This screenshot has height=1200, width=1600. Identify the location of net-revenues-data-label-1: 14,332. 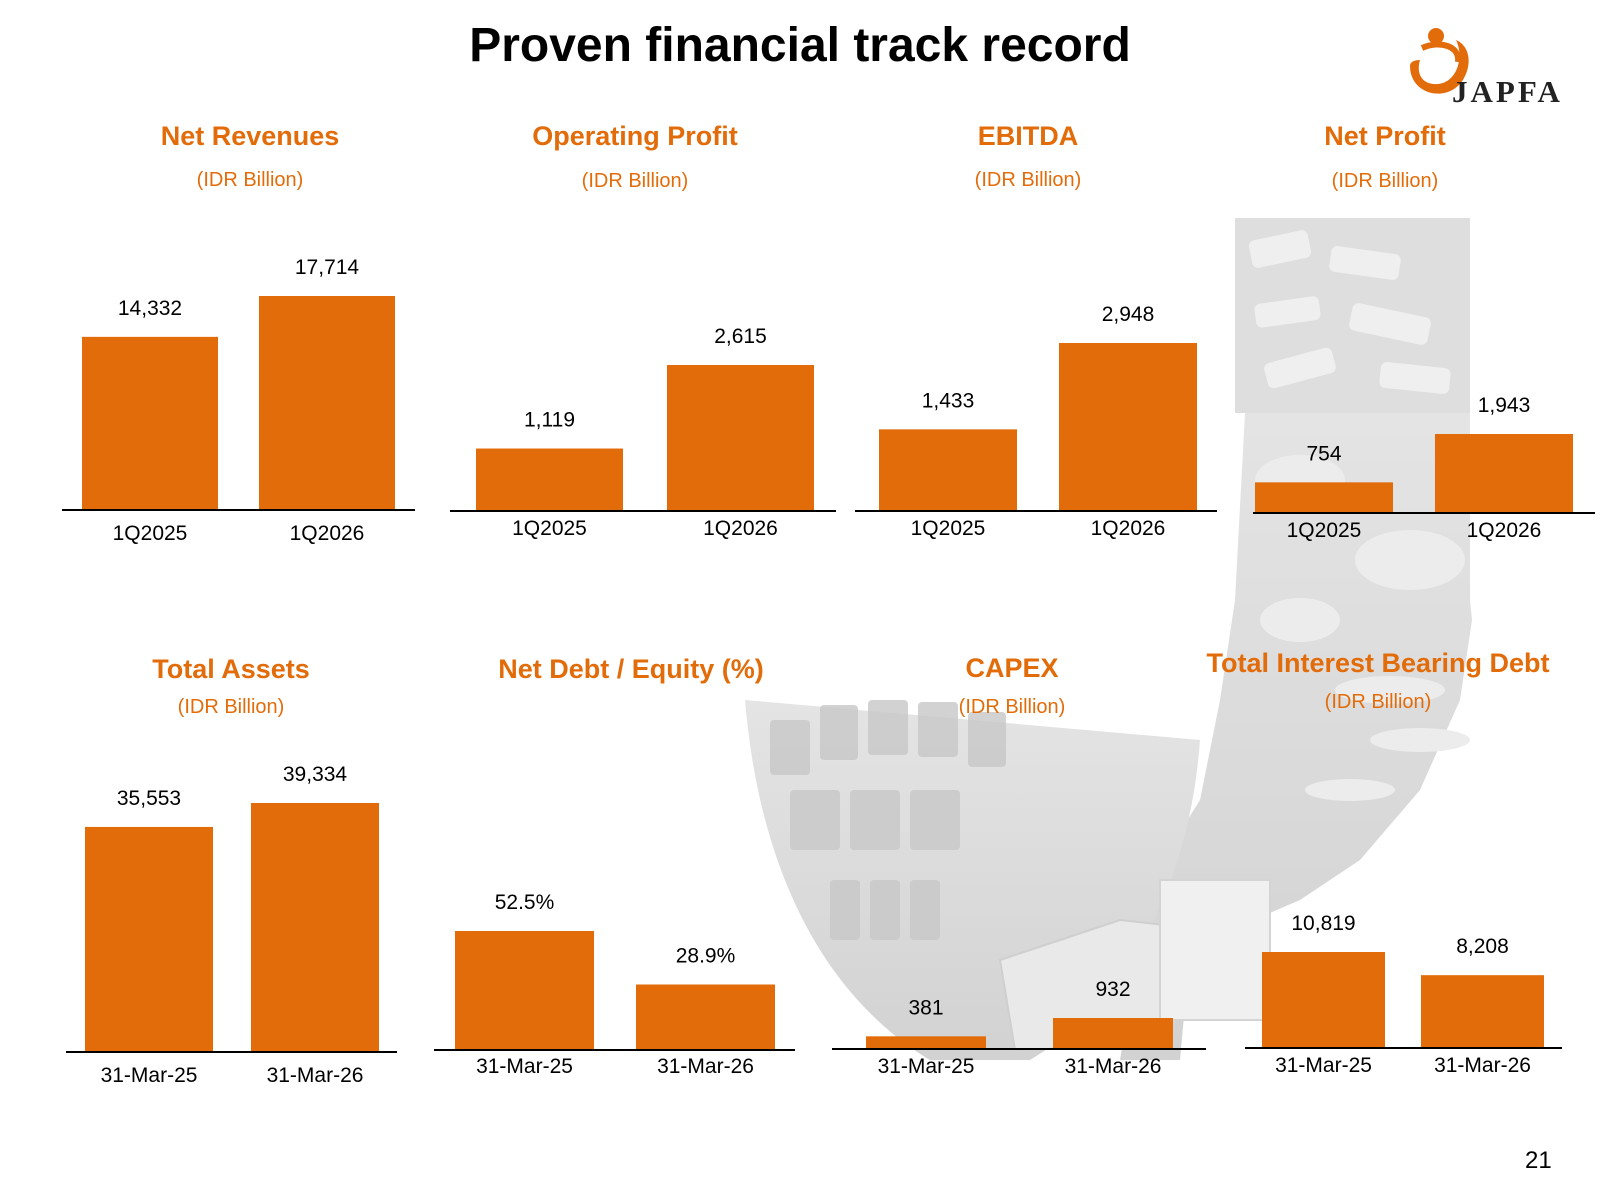
(150, 308).